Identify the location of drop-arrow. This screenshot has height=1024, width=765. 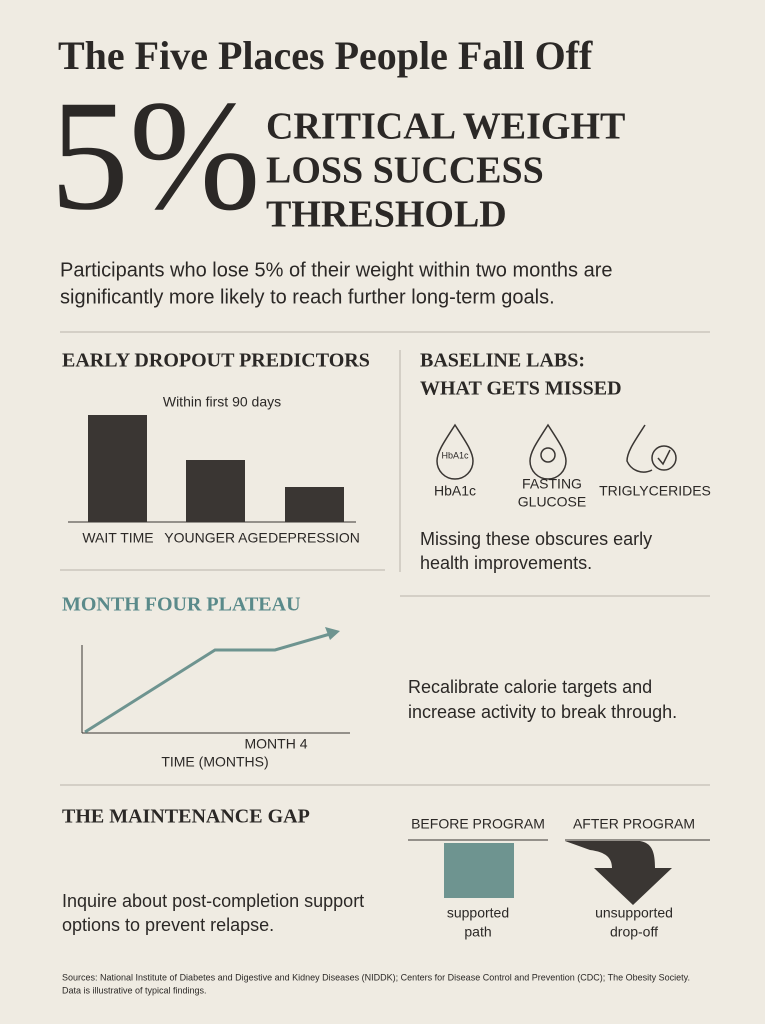
(618, 873).